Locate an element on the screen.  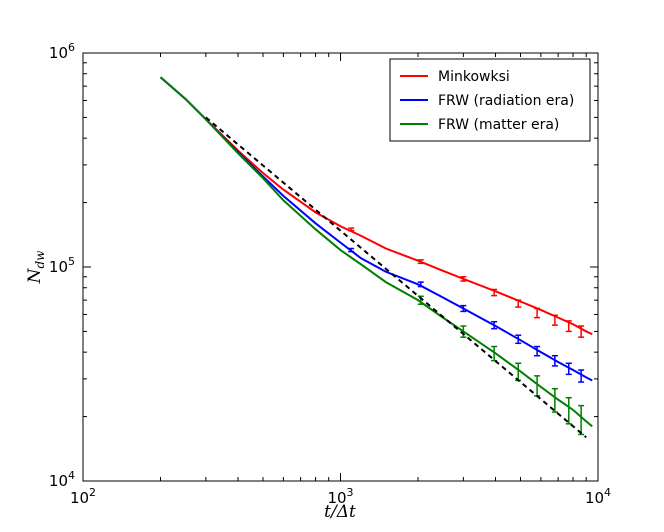
x-axis-label: t/Δt is located at coordinates (340, 512).